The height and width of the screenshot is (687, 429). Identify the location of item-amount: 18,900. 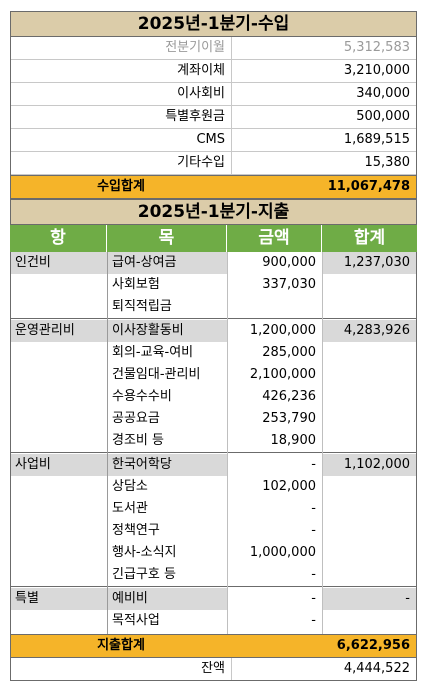
(293, 440).